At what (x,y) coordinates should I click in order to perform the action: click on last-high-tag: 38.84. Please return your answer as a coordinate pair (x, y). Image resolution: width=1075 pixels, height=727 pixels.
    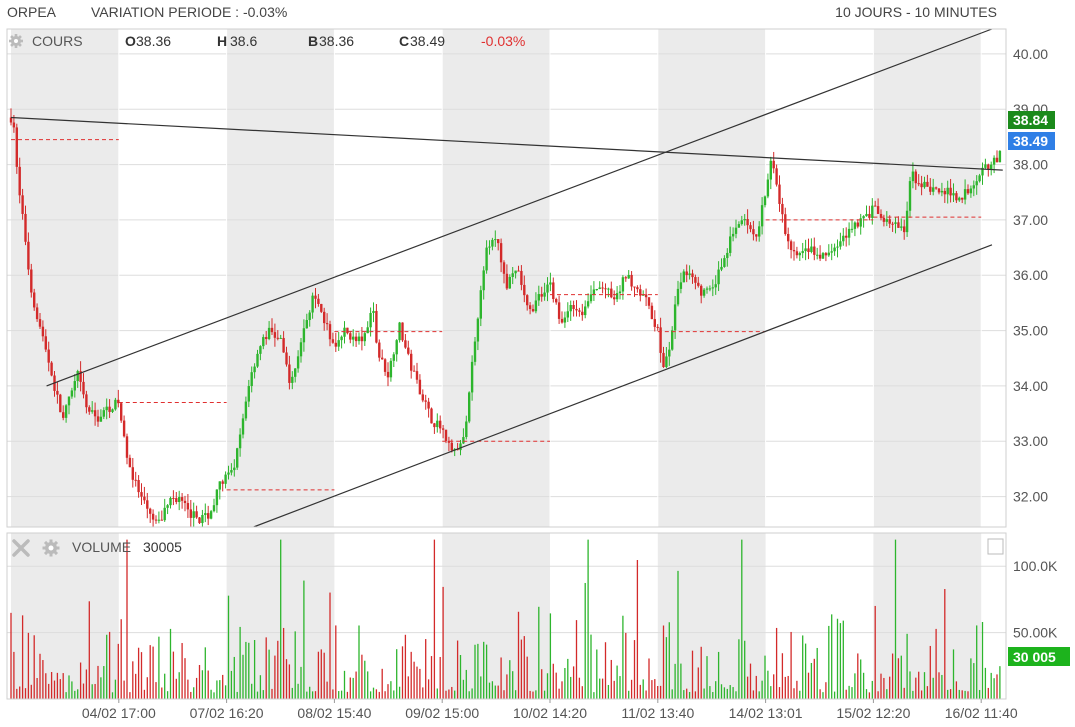
    Looking at the image, I should click on (1031, 120).